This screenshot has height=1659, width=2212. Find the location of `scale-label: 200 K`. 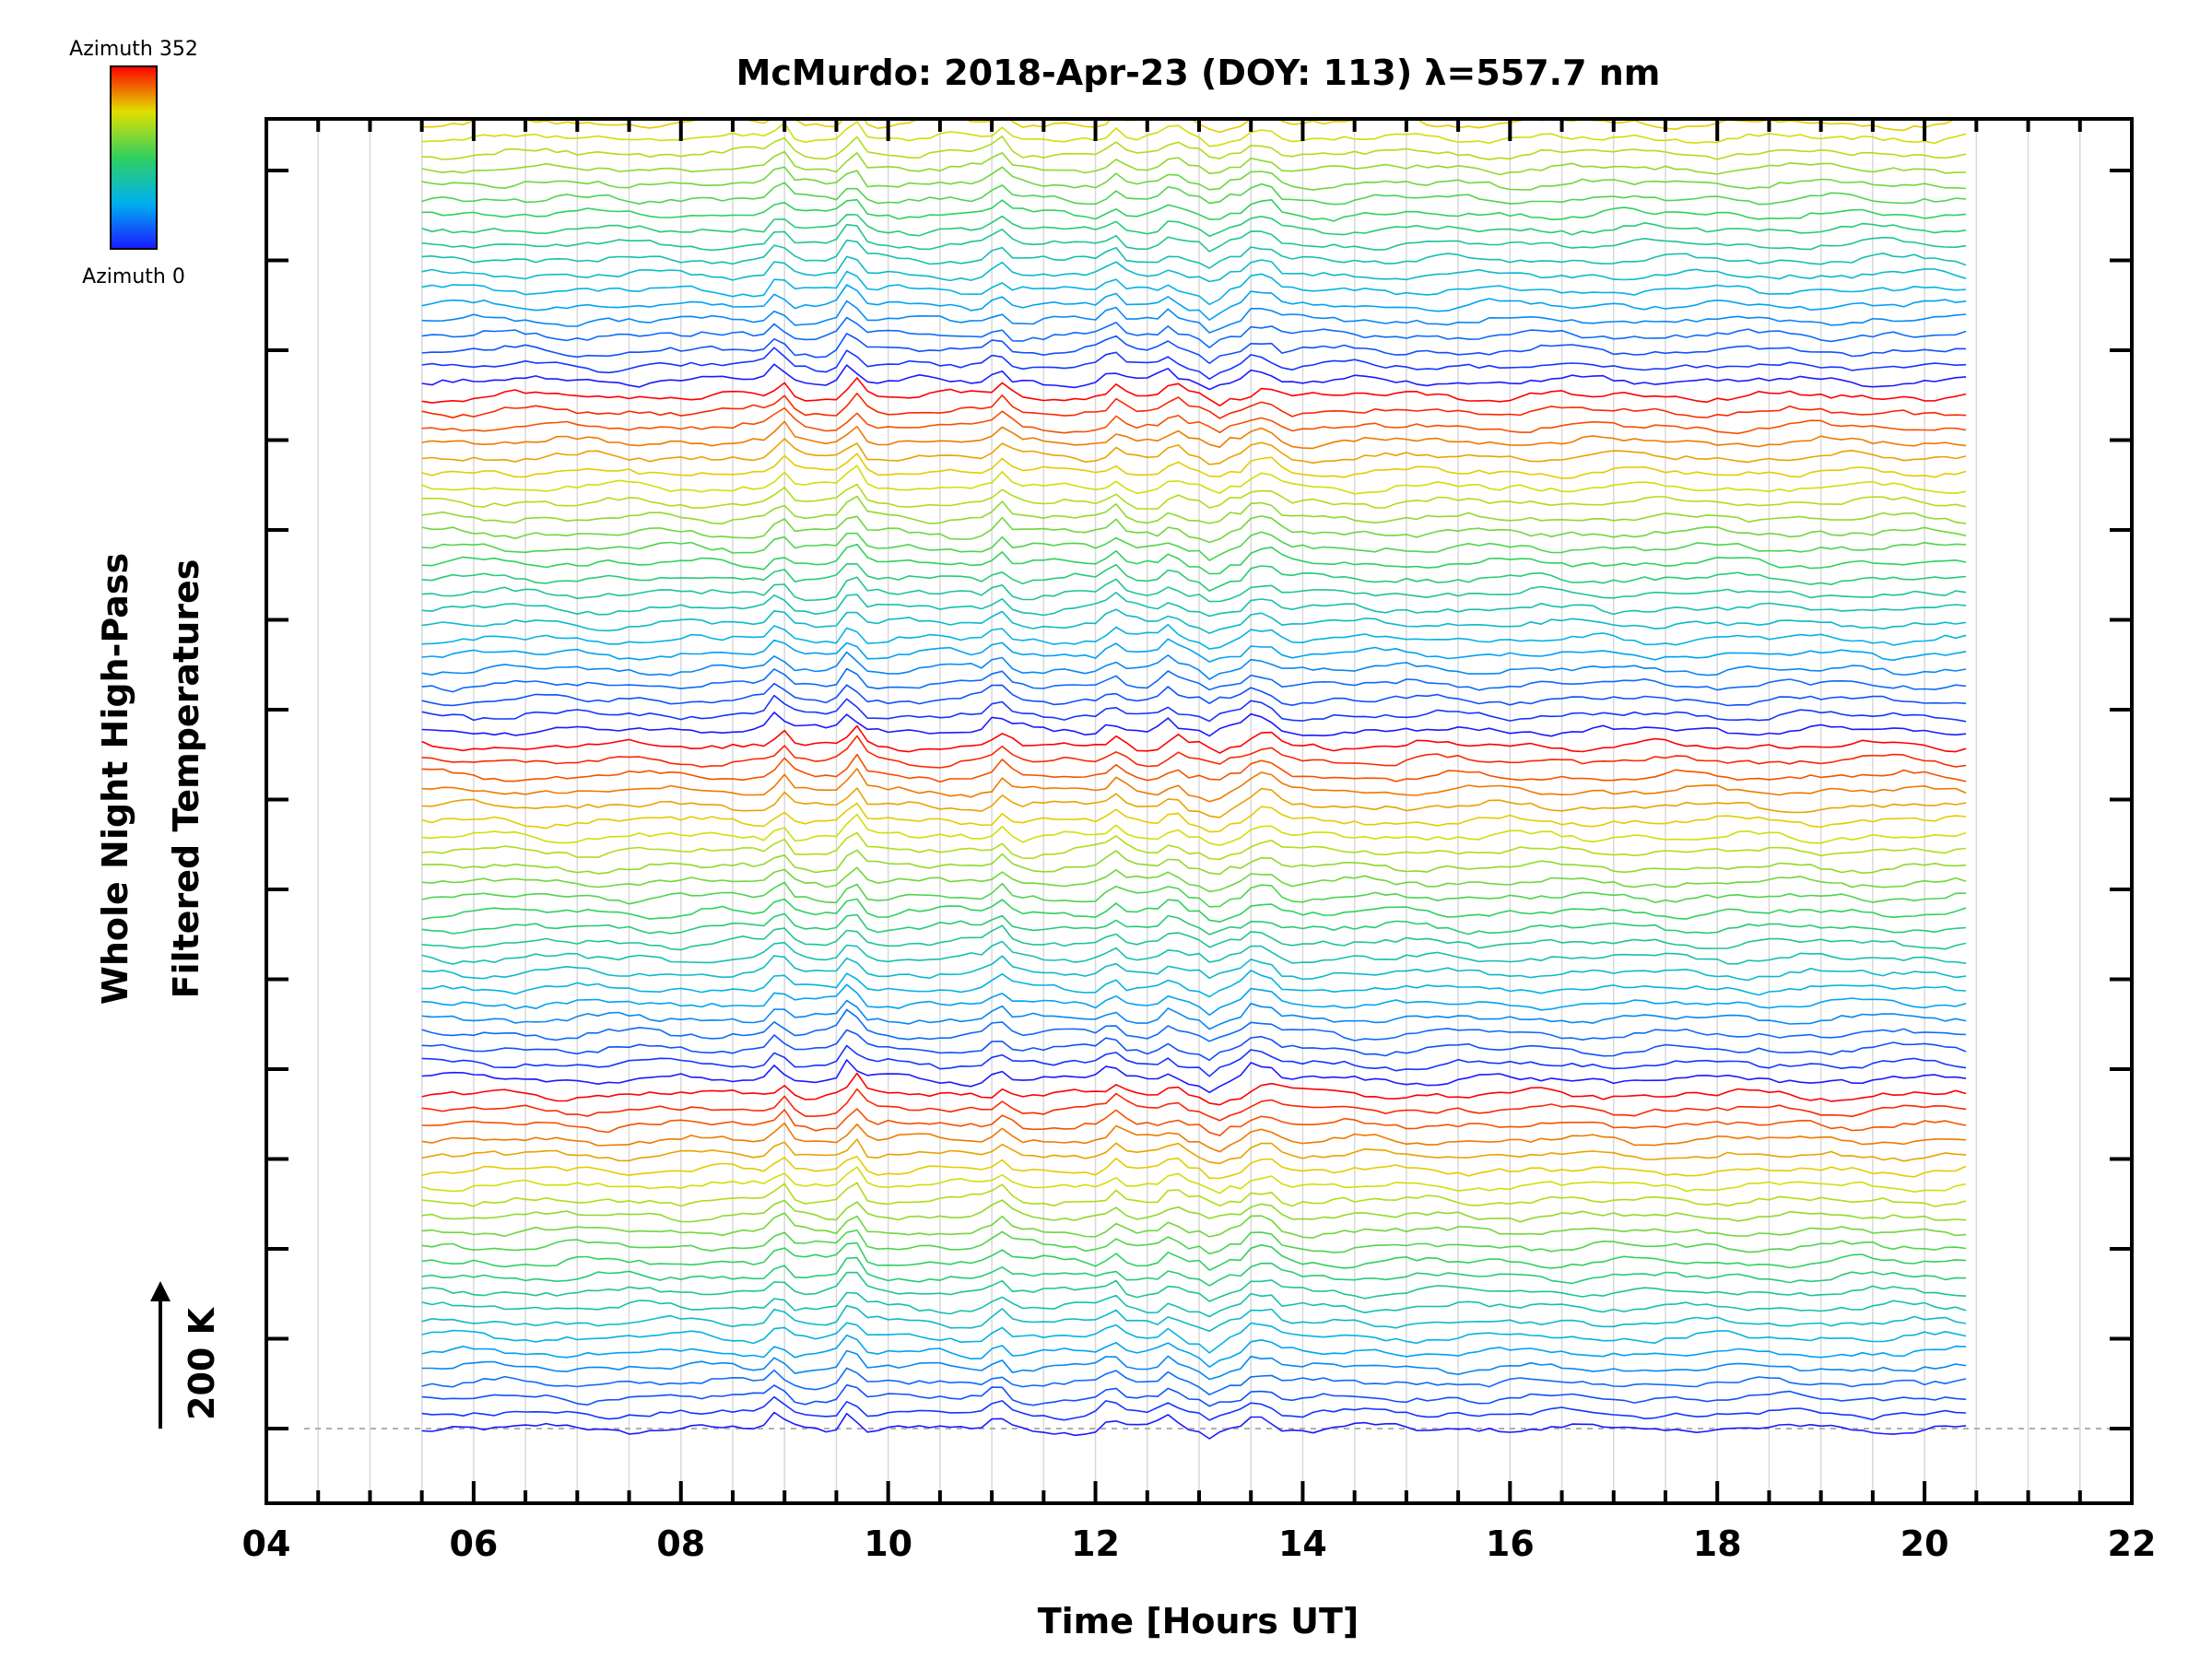

scale-label: 200 K is located at coordinates (202, 1363).